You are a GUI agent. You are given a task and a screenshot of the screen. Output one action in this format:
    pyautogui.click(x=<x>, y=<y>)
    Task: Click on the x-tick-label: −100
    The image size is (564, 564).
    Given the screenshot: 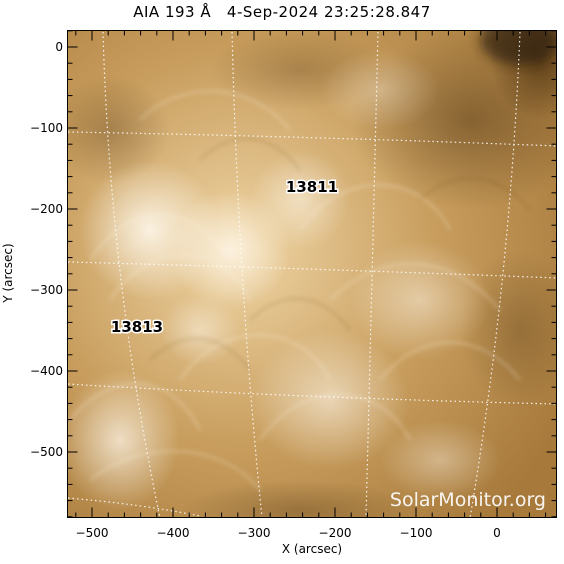 What is the action you would take?
    pyautogui.click(x=416, y=533)
    